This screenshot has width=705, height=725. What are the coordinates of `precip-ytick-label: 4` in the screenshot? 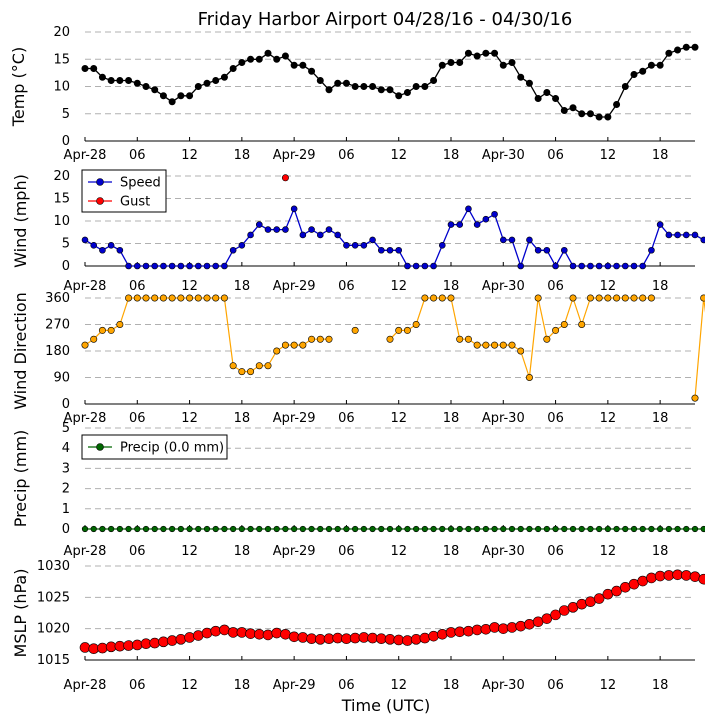 It's located at (66, 448).